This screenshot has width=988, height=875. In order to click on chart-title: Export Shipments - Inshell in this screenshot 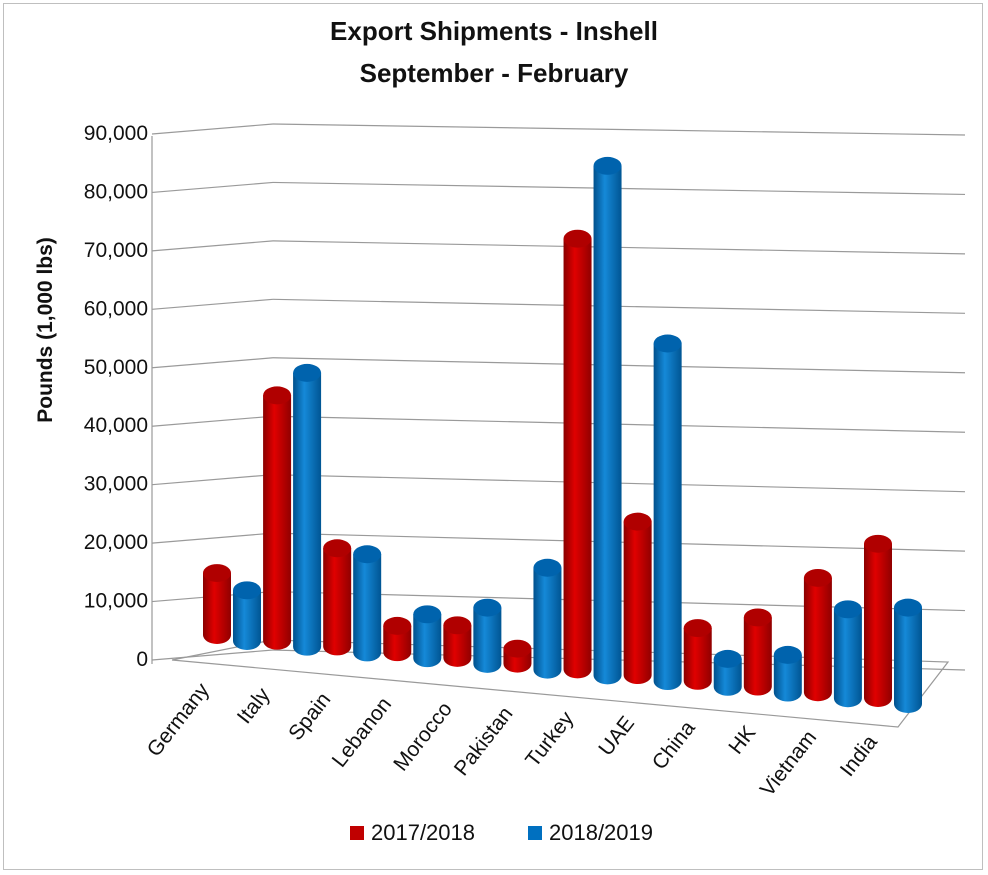, I will do `click(494, 31)`.